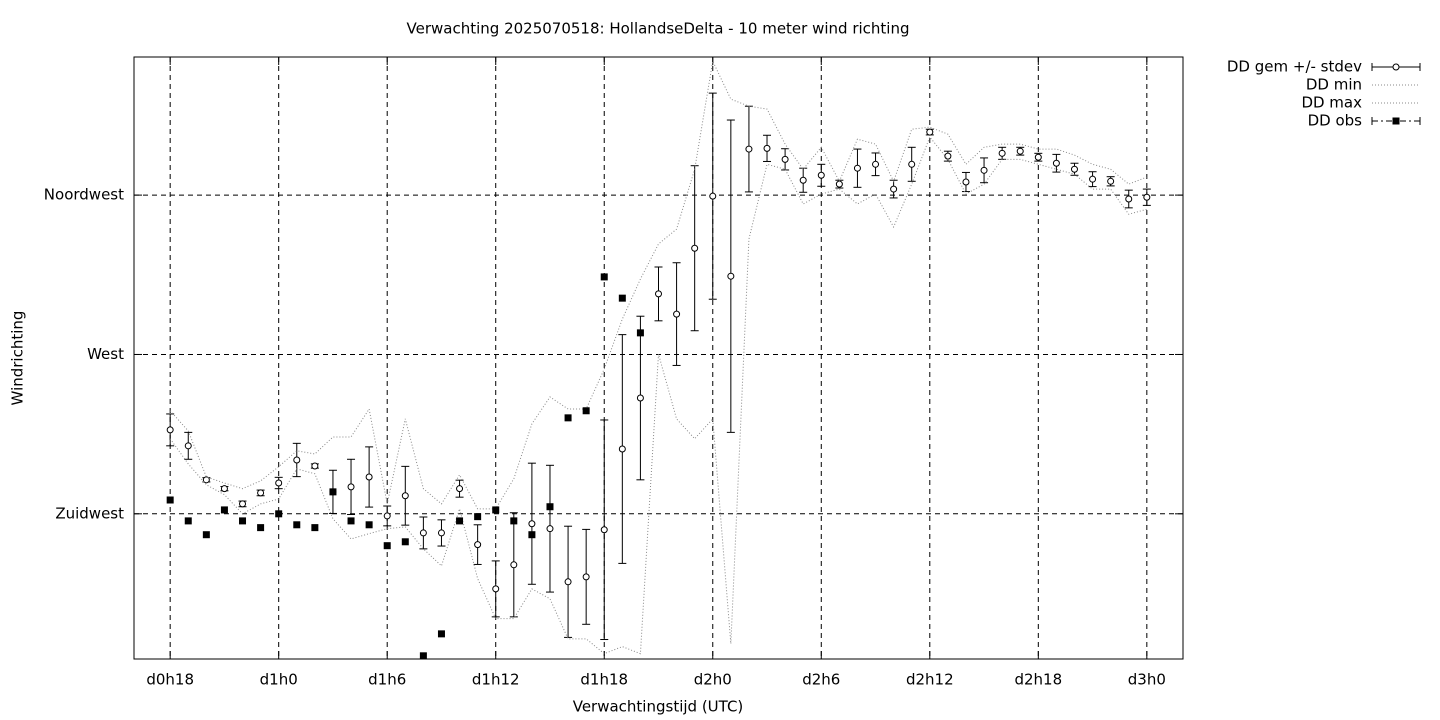 This screenshot has width=1440, height=720. Describe the element at coordinates (1147, 680) in the screenshot. I see `x-tick-label: d3h0` at that location.